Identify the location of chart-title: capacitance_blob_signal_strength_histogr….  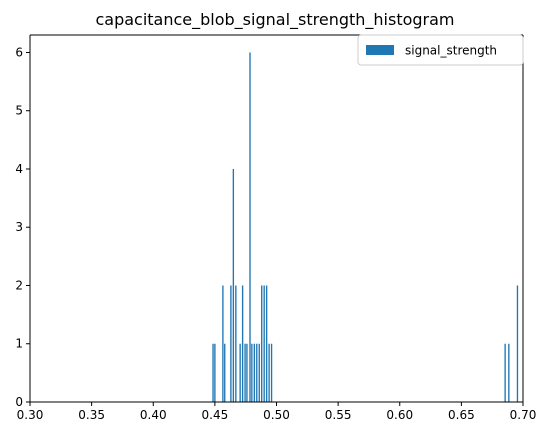
(274, 20).